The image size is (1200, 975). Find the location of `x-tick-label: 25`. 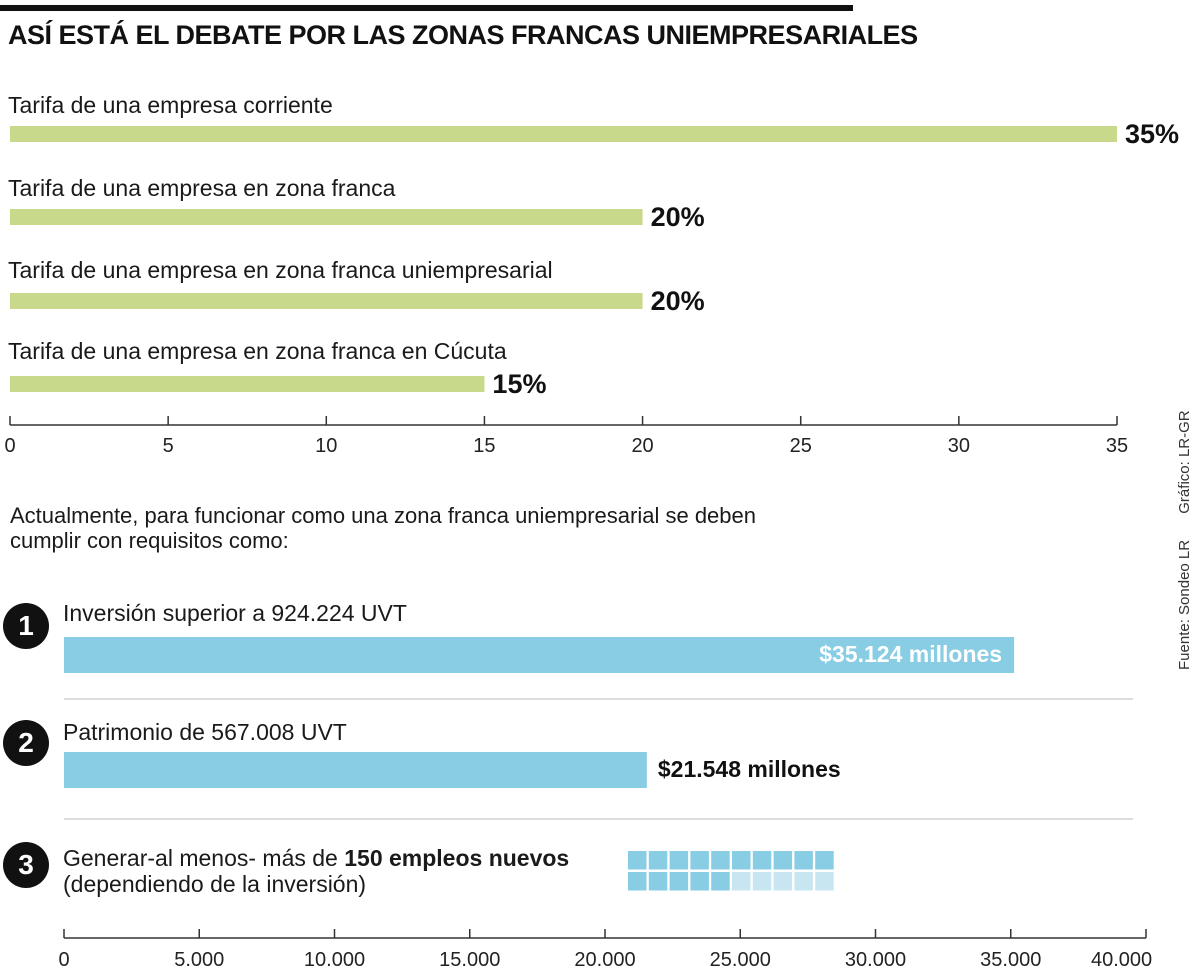

x-tick-label: 25 is located at coordinates (800, 446).